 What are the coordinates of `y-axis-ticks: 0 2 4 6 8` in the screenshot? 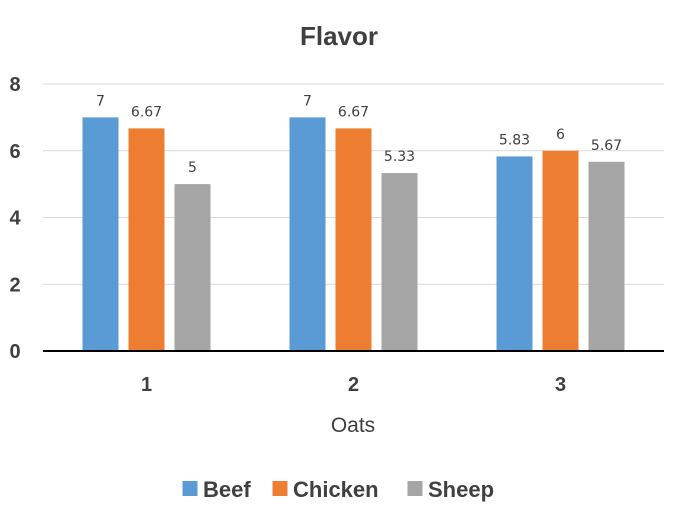 It's located at (15, 218).